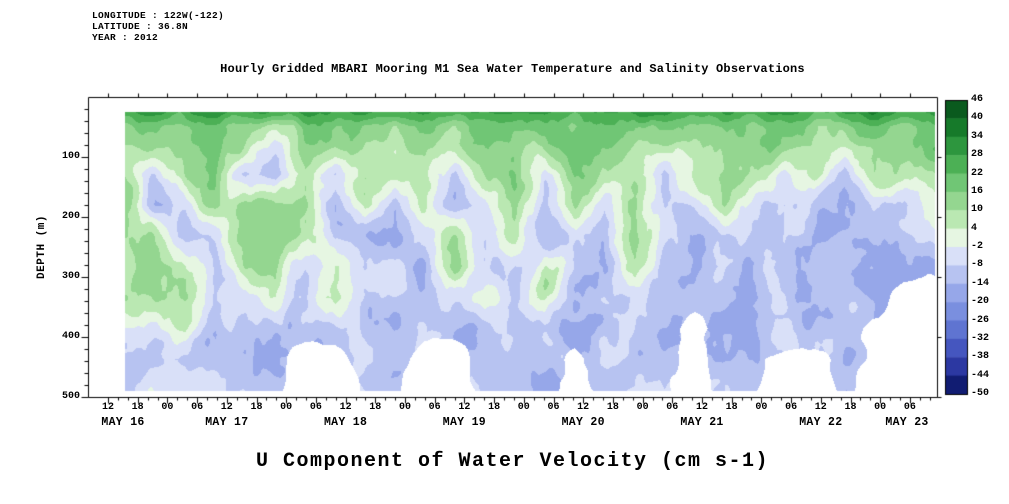 Image resolution: width=1009 pixels, height=504 pixels. What do you see at coordinates (125, 37) in the screenshot?
I see `year-label: YEAR : 2012` at bounding box center [125, 37].